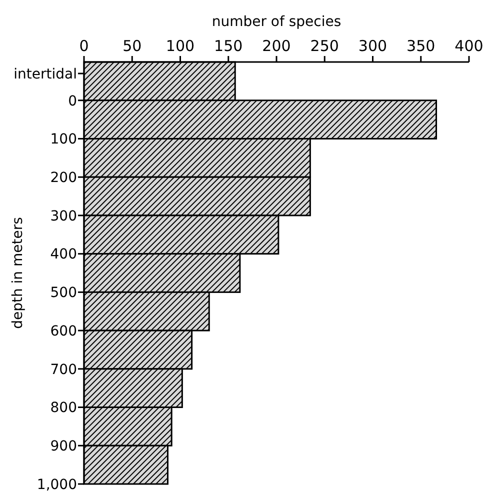 The image size is (483, 494). What do you see at coordinates (63, 216) in the screenshot?
I see `y-tick-label: 300` at bounding box center [63, 216].